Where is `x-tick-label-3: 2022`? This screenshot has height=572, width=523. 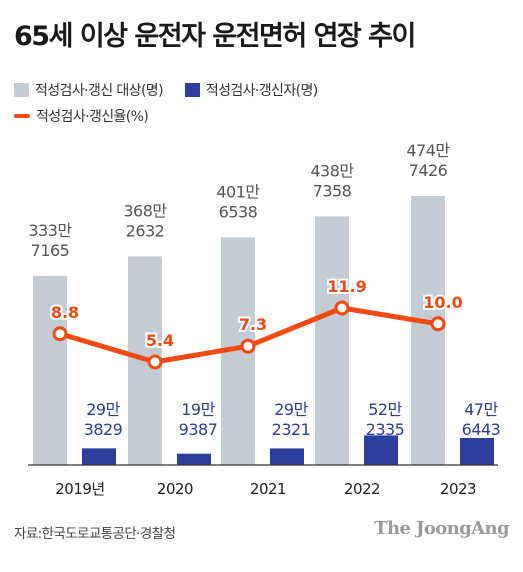
x-tick-label-3: 2022 is located at coordinates (362, 489).